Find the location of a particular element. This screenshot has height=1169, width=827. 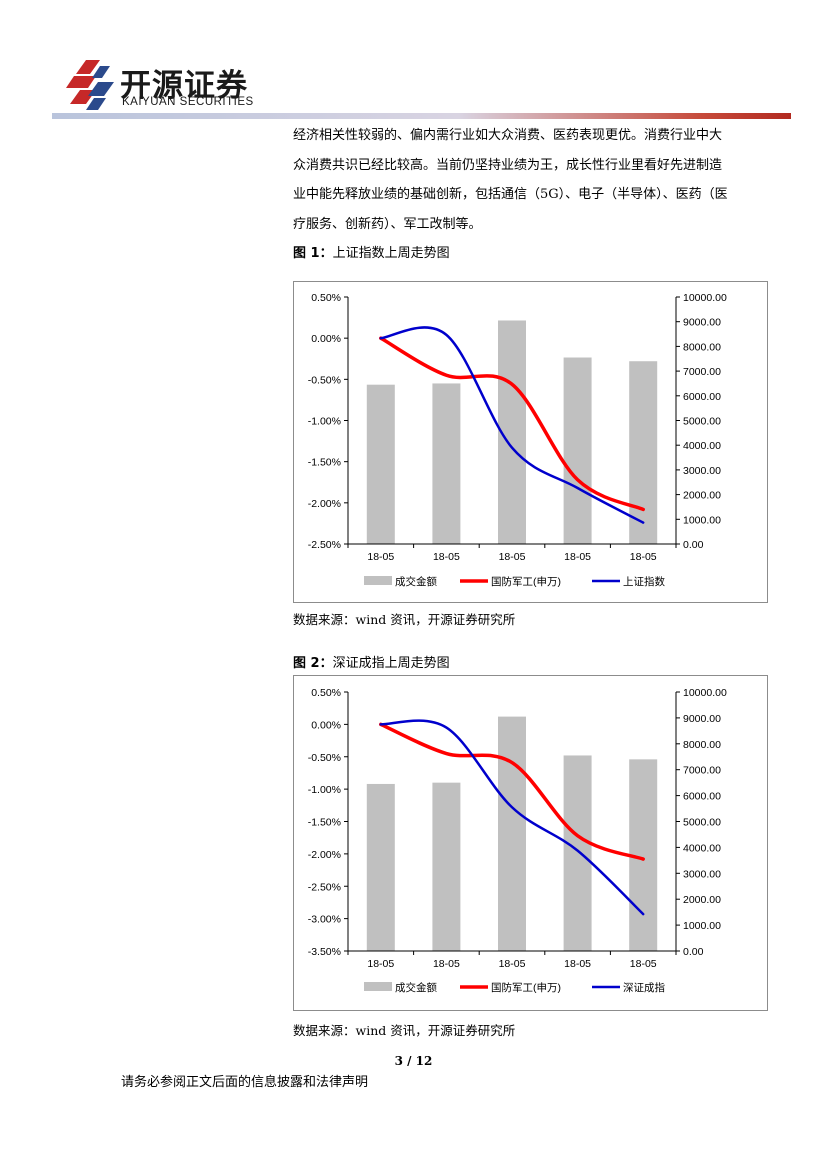

figure1-label: 图 1： is located at coordinates (313, 253).